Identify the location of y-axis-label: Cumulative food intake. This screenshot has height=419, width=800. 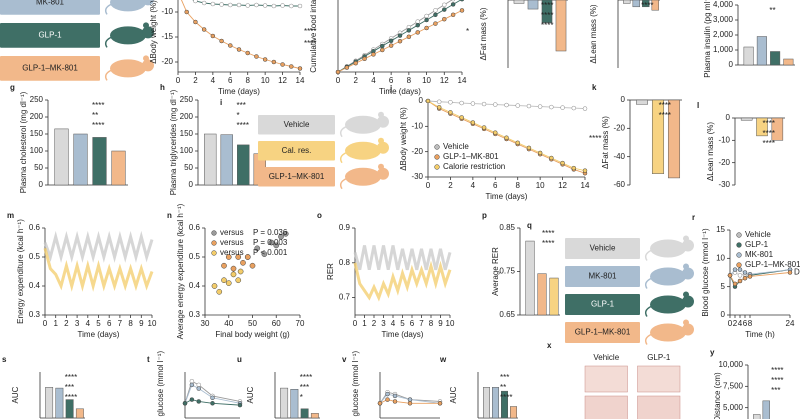
(313, 36).